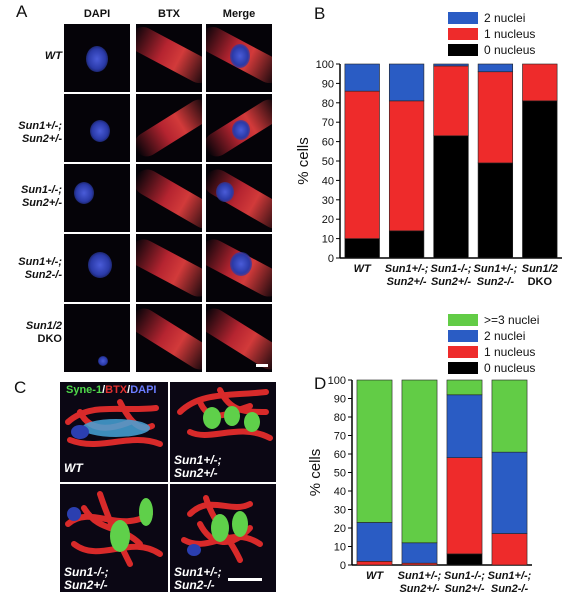 This screenshot has height=596, width=580. Describe the element at coordinates (169, 58) in the screenshot. I see `micrograph-wt-btx` at that location.